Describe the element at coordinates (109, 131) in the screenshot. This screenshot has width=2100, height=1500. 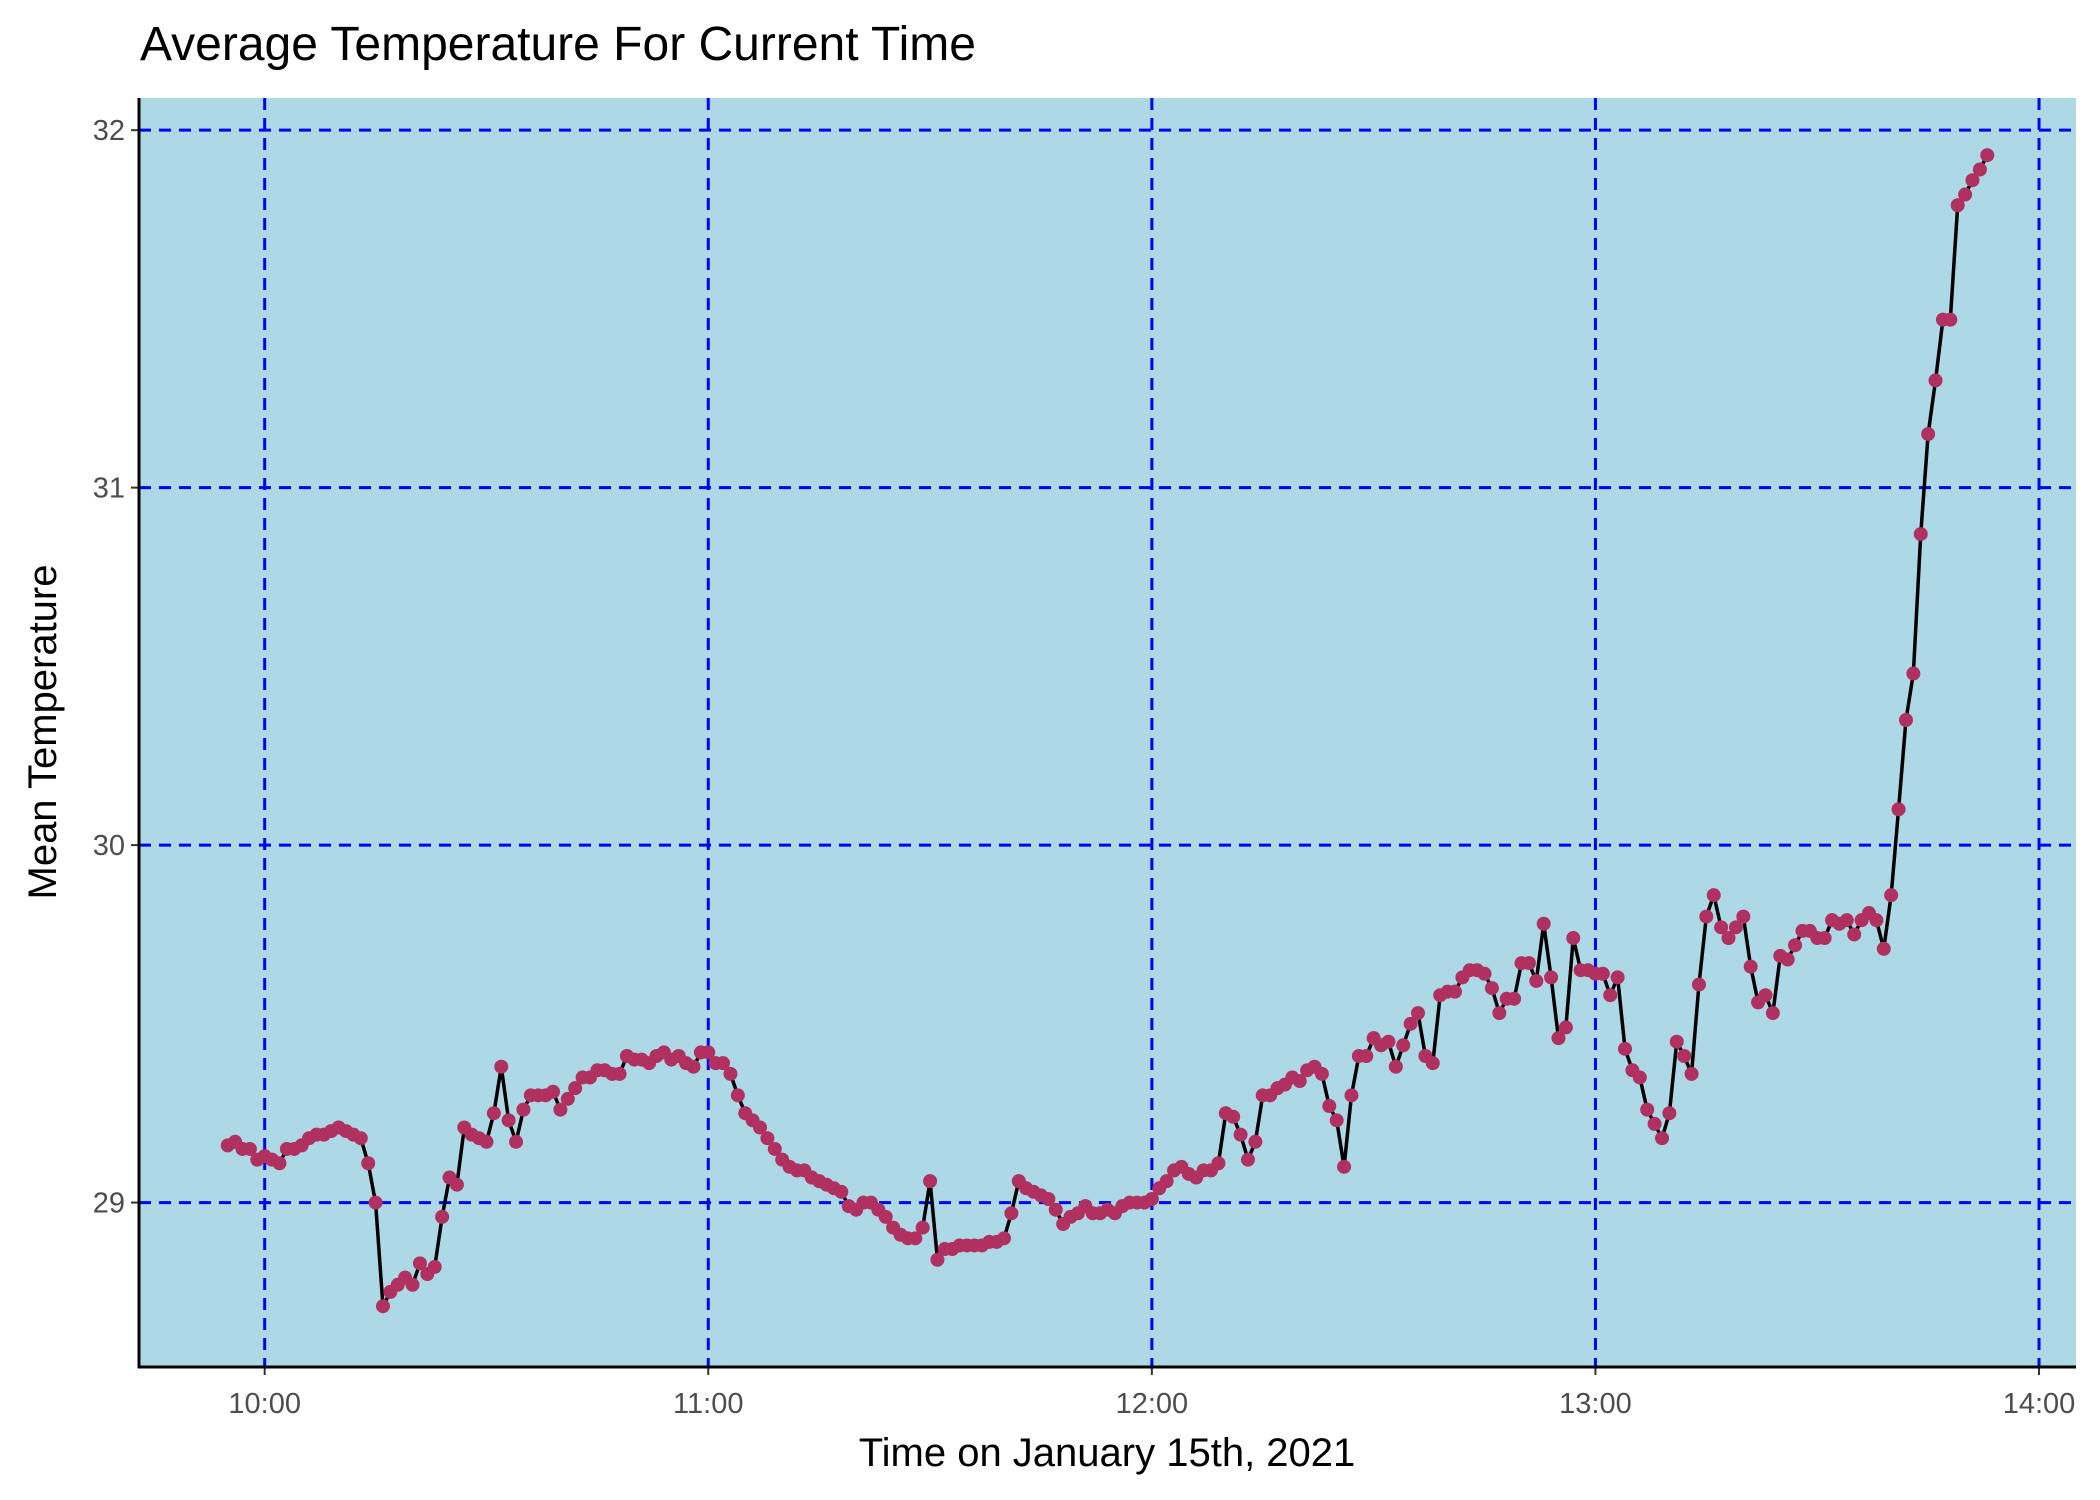
I see `y-tick-label: 32` at that location.